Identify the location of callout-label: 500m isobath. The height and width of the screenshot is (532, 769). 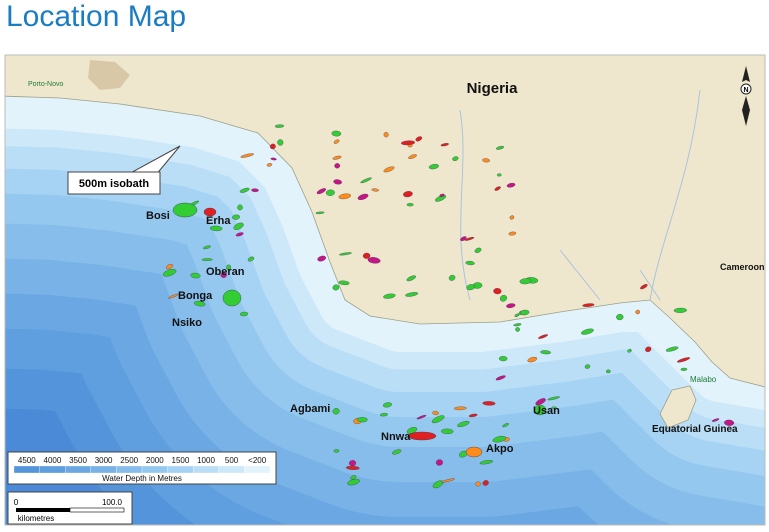
(114, 184).